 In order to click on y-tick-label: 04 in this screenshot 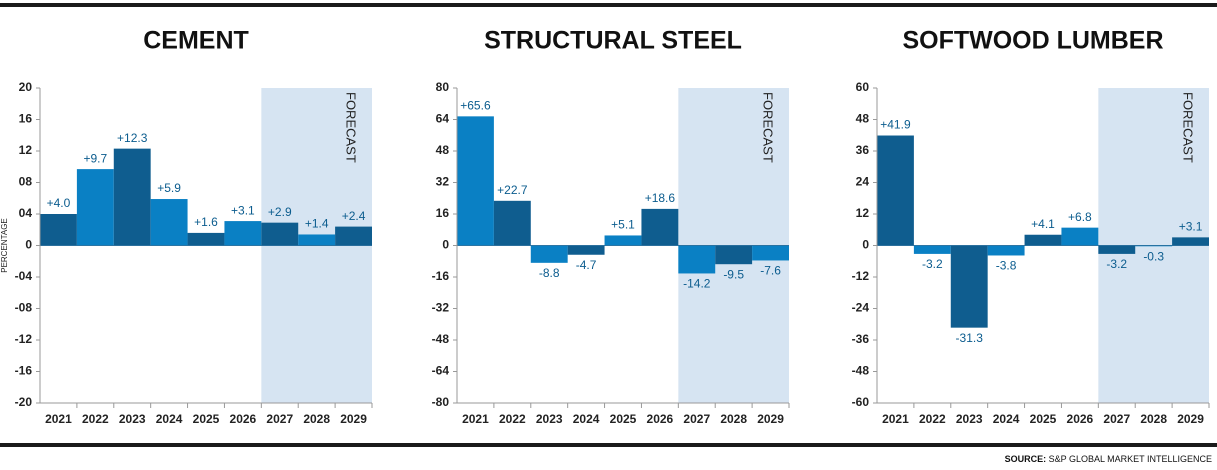, I will do `click(26, 213)`.